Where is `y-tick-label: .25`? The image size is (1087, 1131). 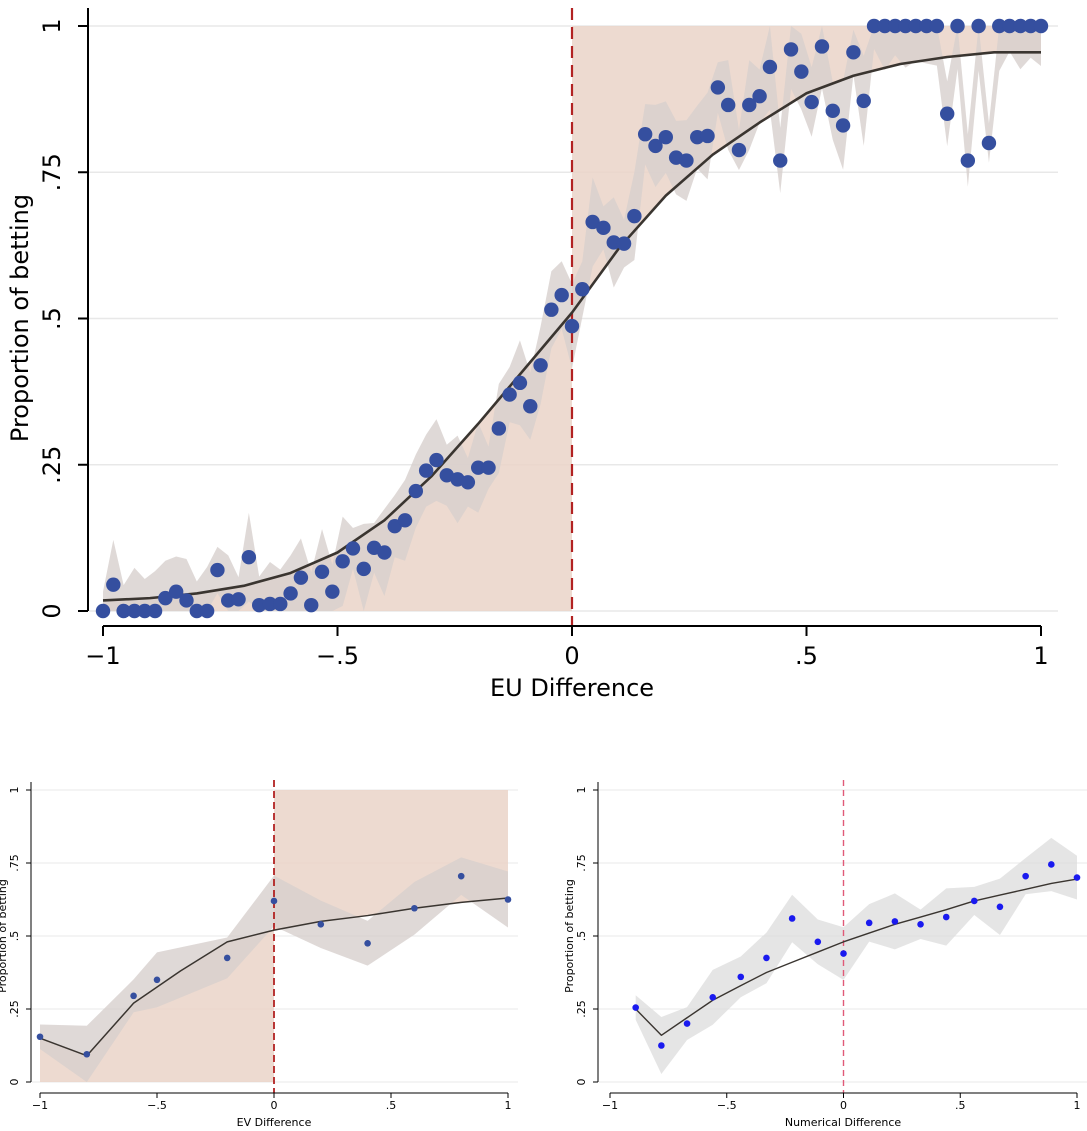
y-tick-label: .25 is located at coordinates (581, 1009).